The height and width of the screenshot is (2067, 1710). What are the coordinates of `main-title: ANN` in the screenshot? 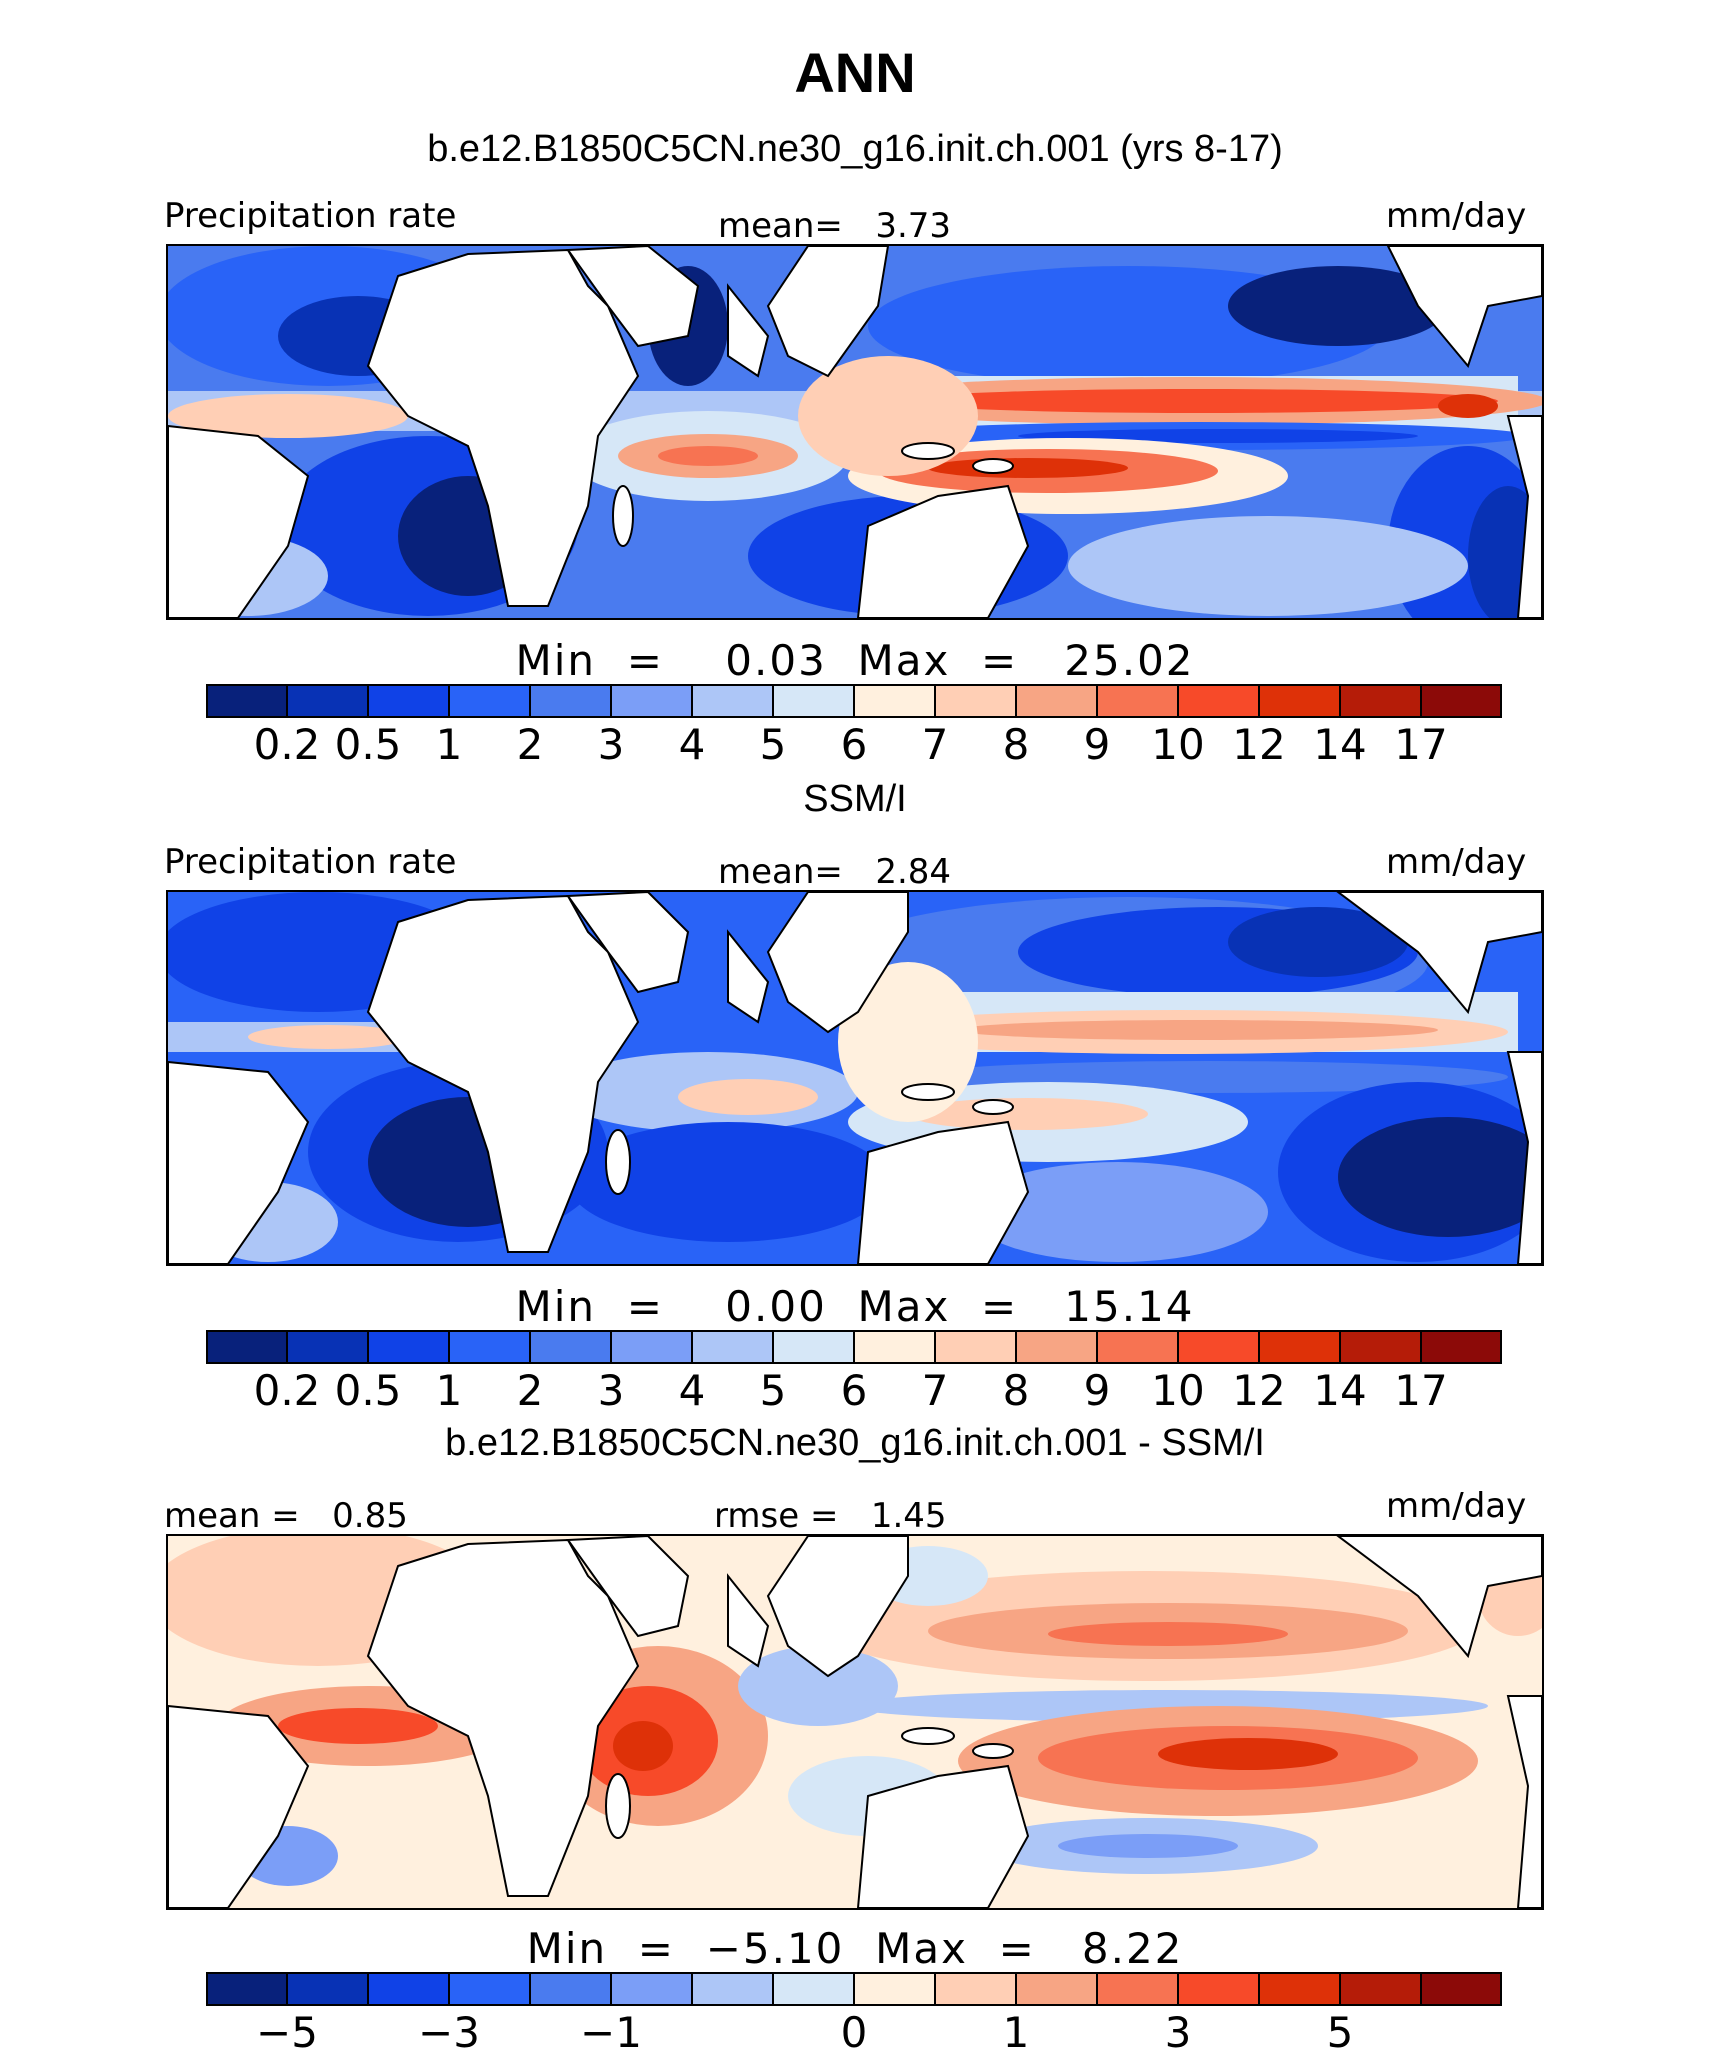 It's located at (855, 72).